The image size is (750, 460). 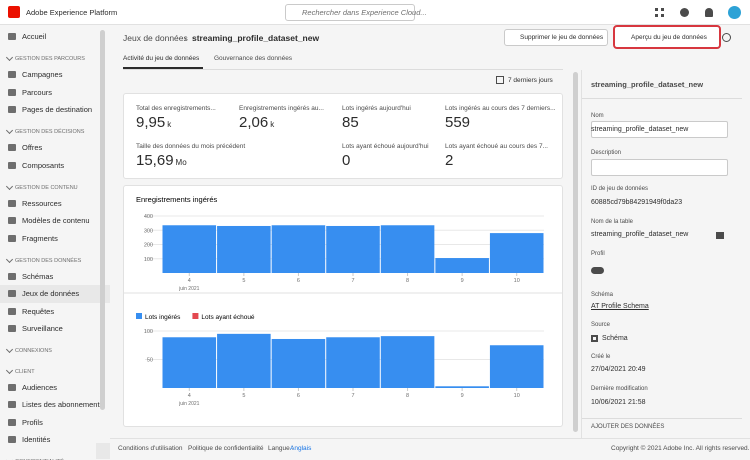 I want to click on footer-link: Conditions d'utilisation, so click(x=150, y=448).